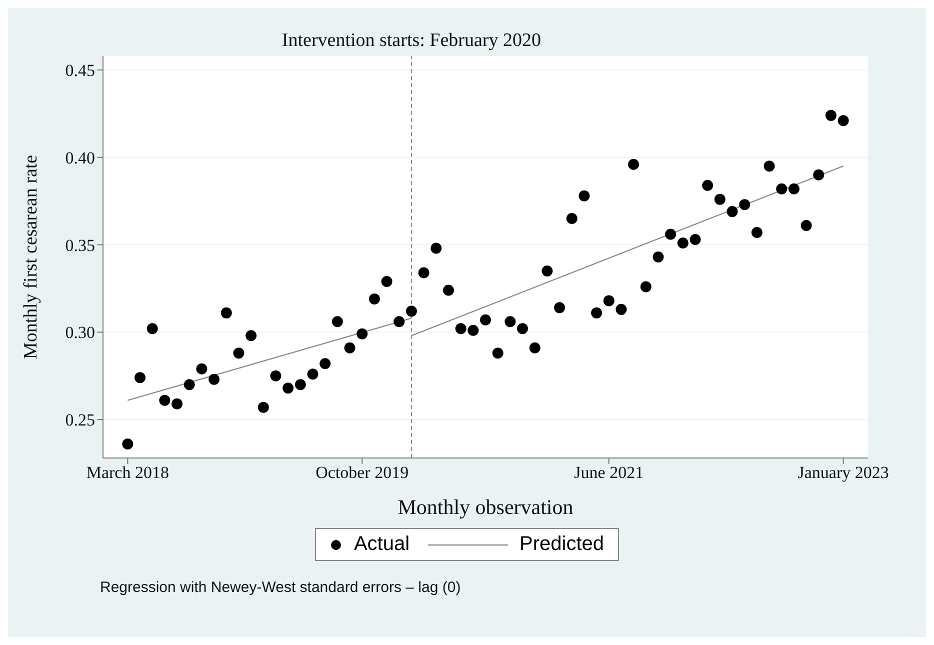  I want to click on ref-line-label: Intervention starts: February 2020, so click(412, 40).